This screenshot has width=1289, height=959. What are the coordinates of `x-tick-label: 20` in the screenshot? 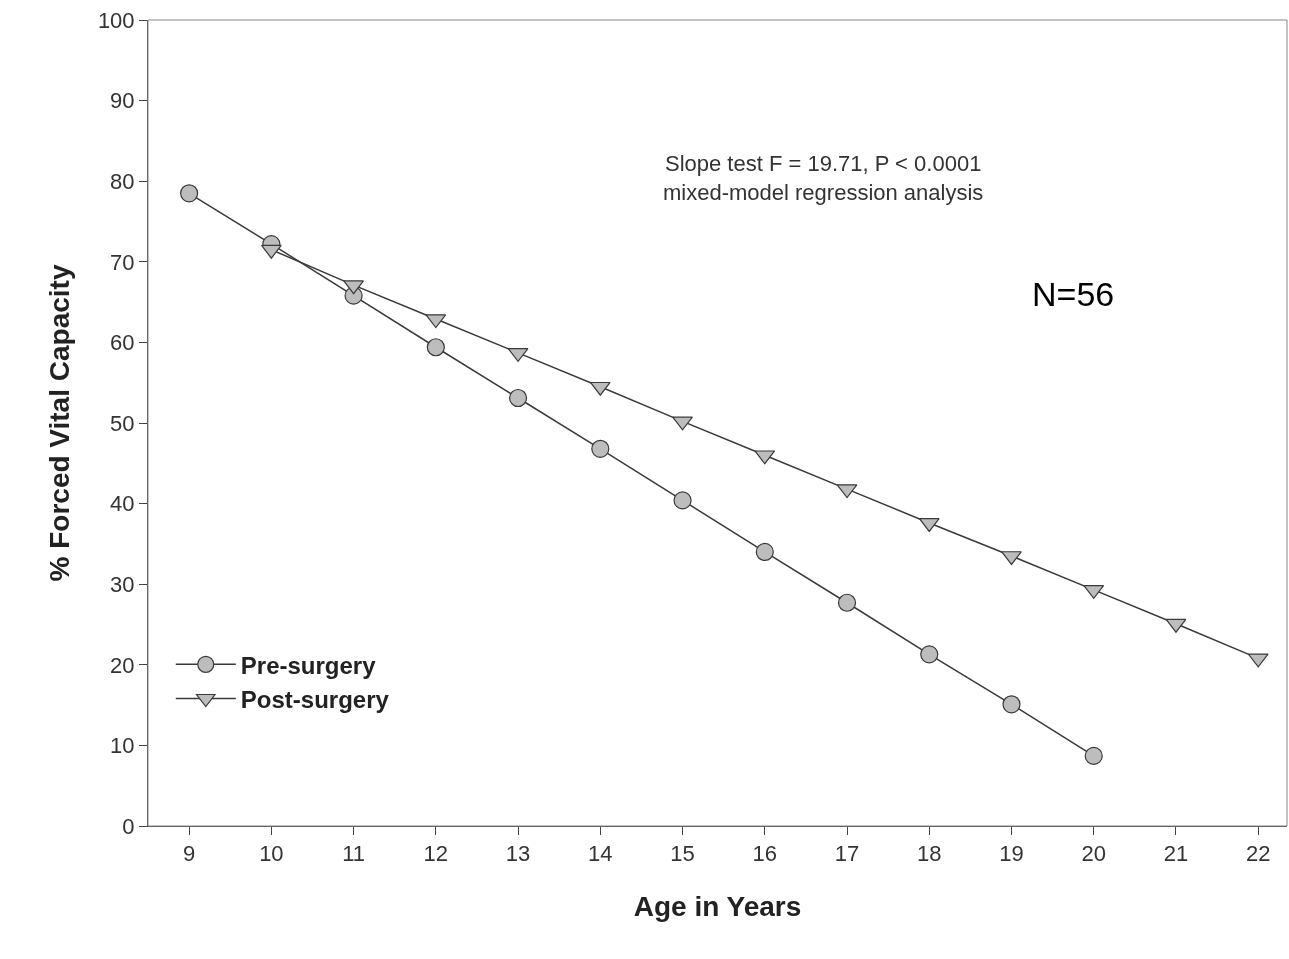 It's located at (1093, 854).